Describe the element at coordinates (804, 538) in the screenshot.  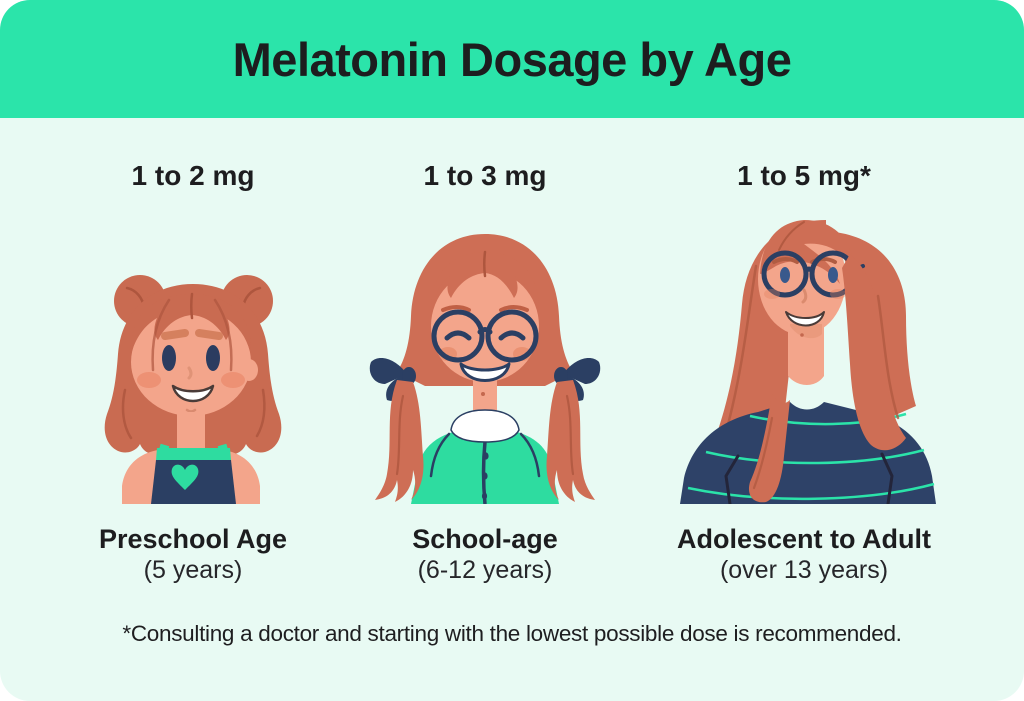
I see `age-group-label: Adolescent to Adult` at that location.